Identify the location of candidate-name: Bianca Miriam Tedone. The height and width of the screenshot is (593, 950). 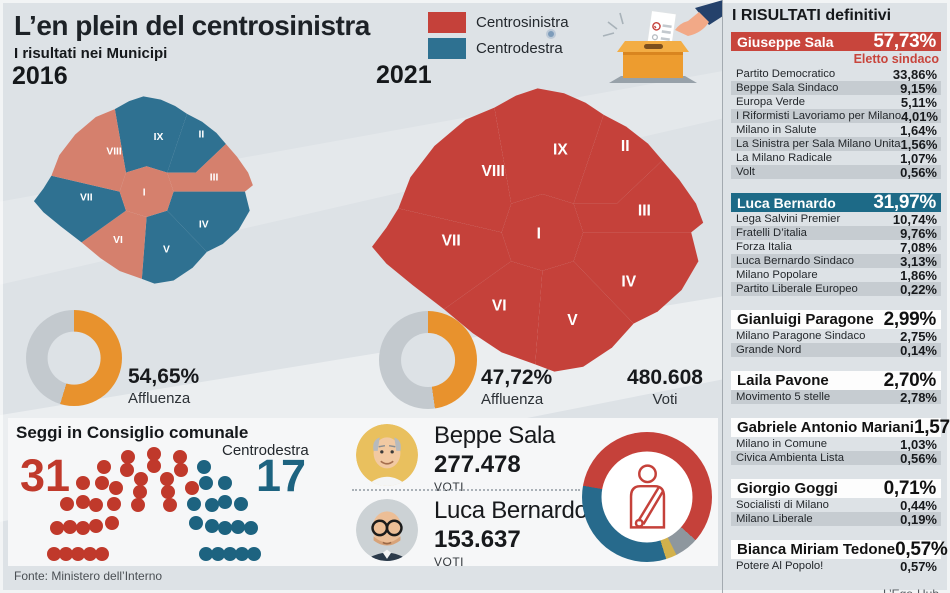
(816, 549).